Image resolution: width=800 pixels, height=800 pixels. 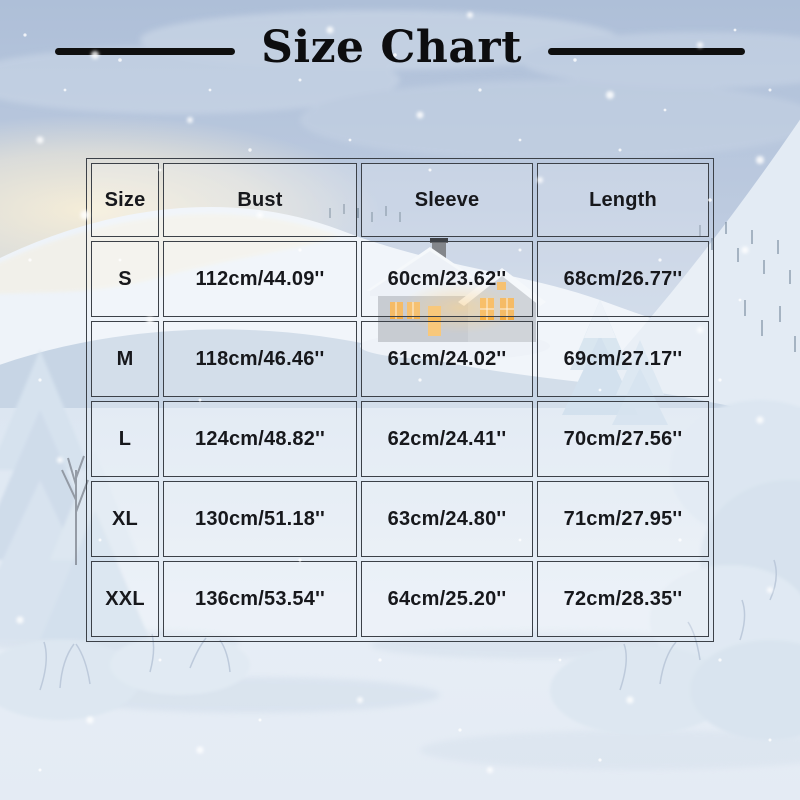 What do you see at coordinates (260, 359) in the screenshot?
I see `bust-cell: 118cm/46.46''` at bounding box center [260, 359].